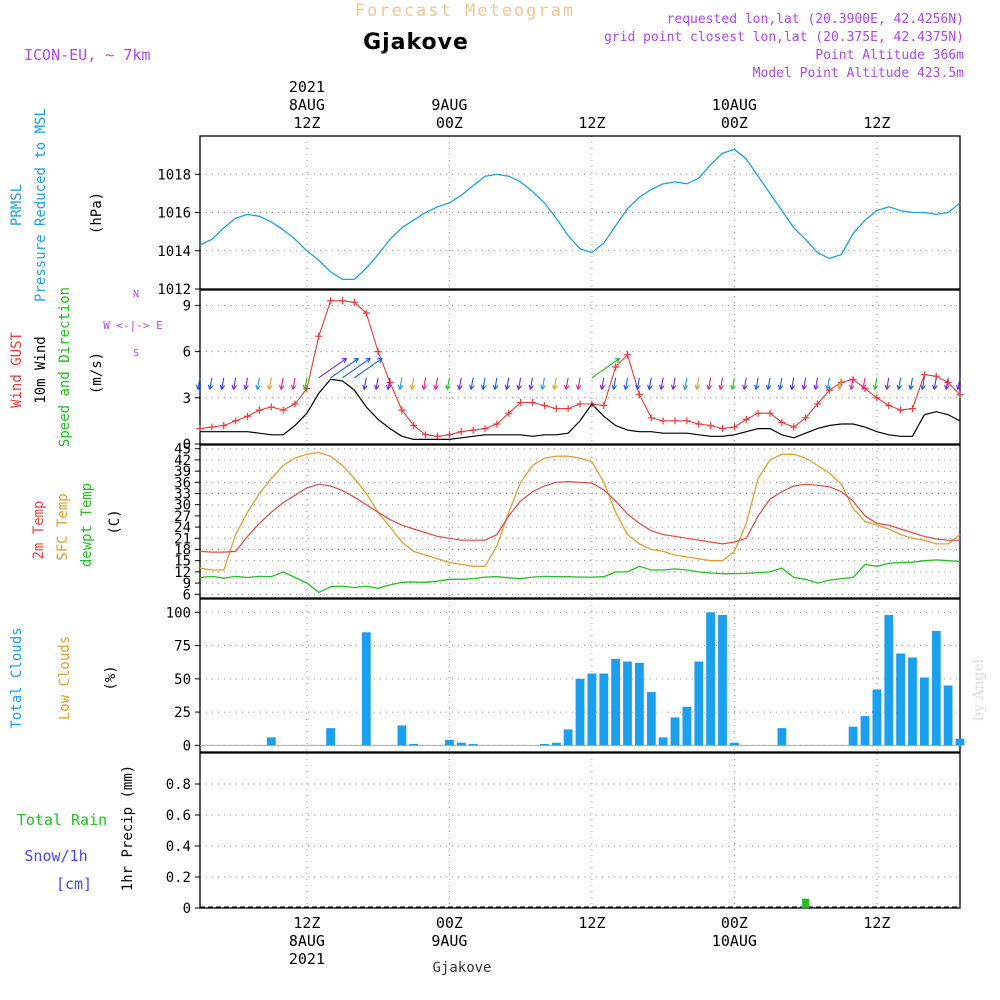 This screenshot has width=1000, height=1000. Describe the element at coordinates (87, 55) in the screenshot. I see `model-label: ICON-EU, ~ 7km` at that location.